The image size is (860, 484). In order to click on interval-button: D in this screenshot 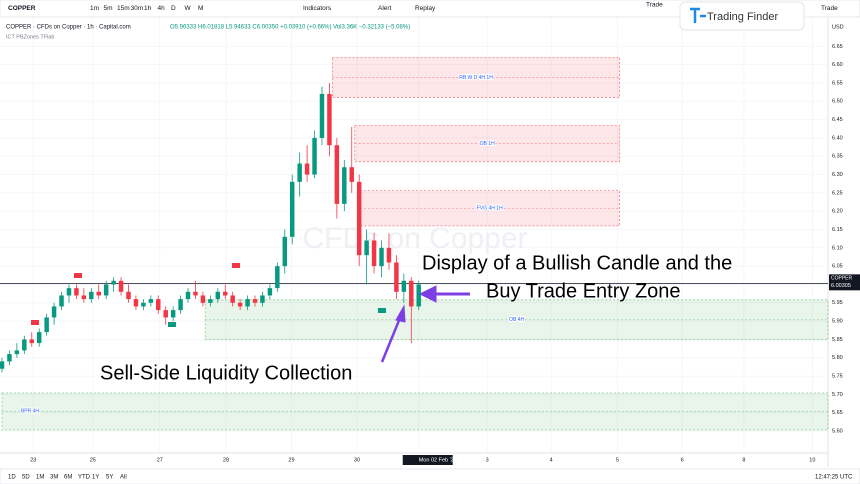, I will do `click(173, 8)`.